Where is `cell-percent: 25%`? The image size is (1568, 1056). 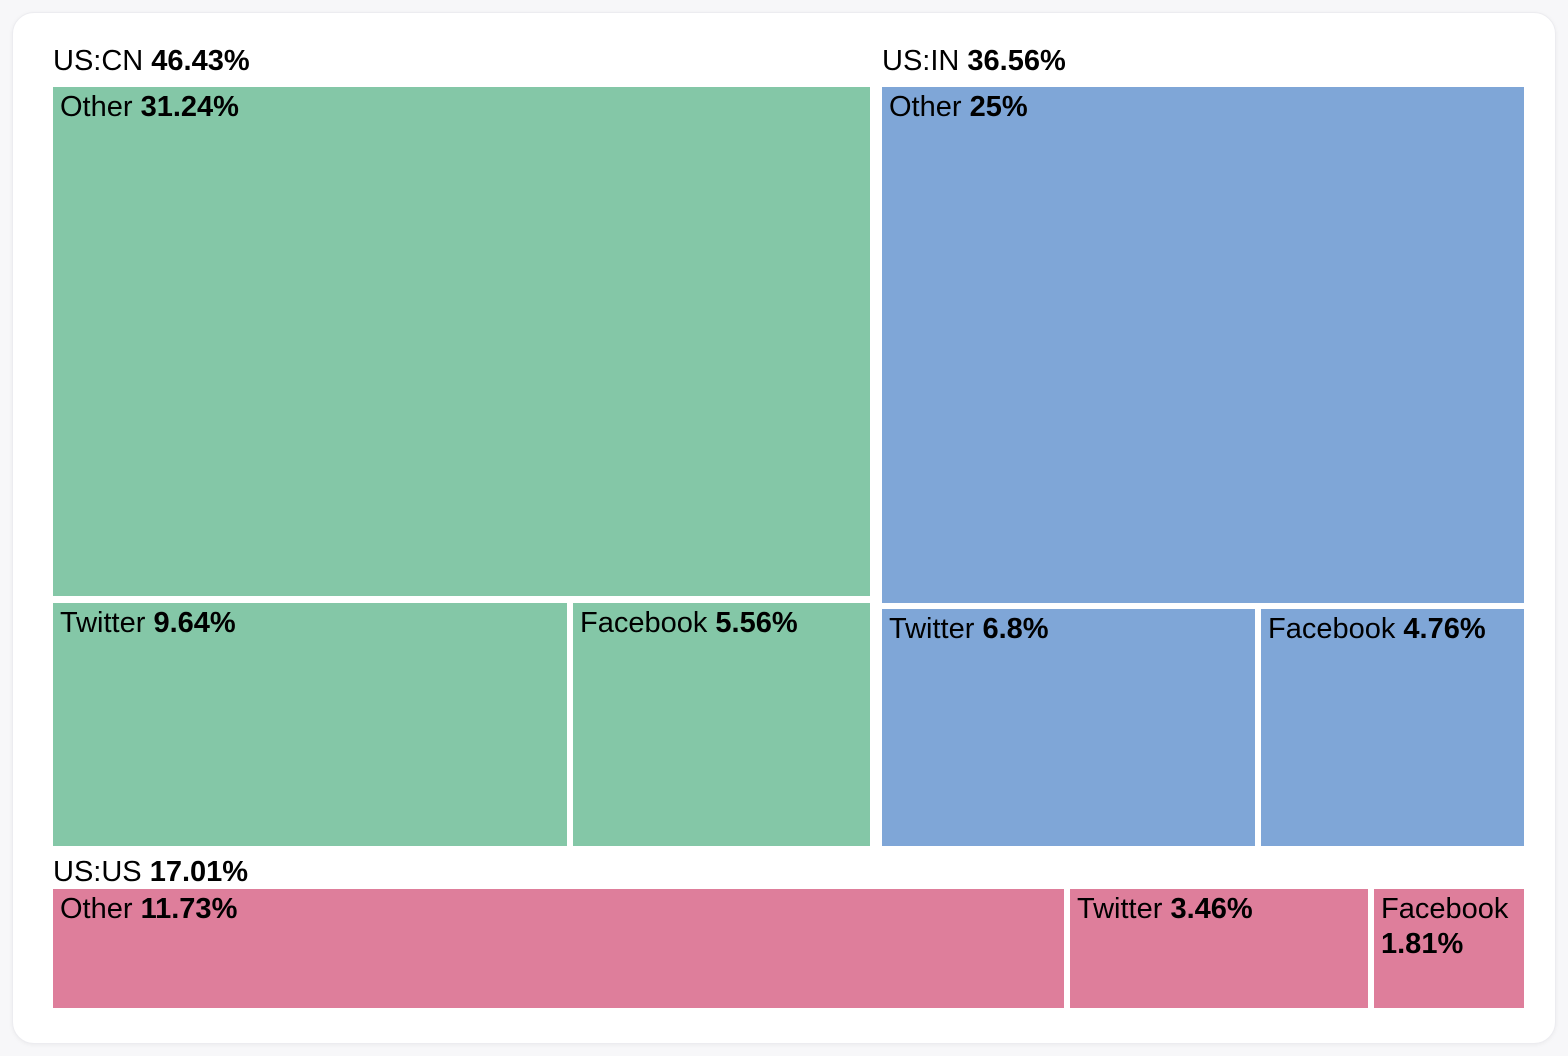
cell-percent: 25% is located at coordinates (998, 107).